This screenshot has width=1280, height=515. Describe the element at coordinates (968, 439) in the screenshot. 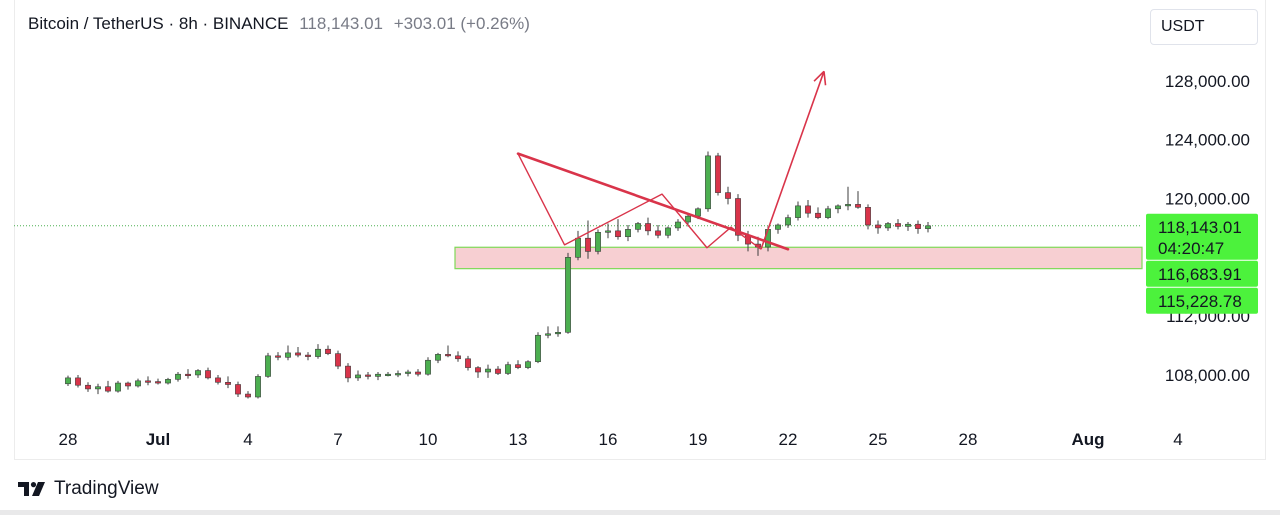

I see `x-tick-label: 28` at that location.